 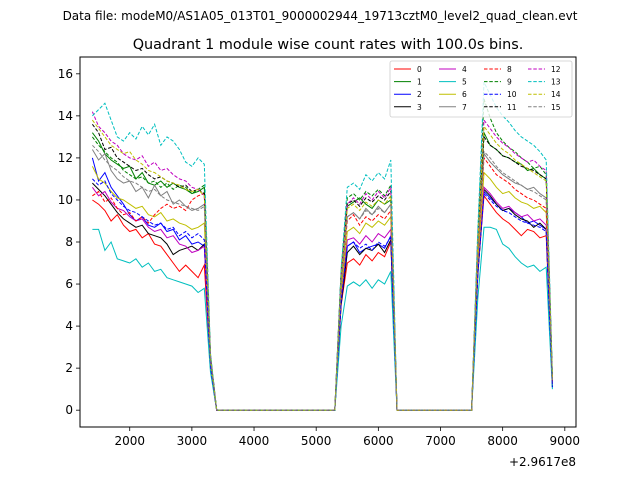 What do you see at coordinates (464, 82) in the screenshot?
I see `legend-label-5: 5` at bounding box center [464, 82].